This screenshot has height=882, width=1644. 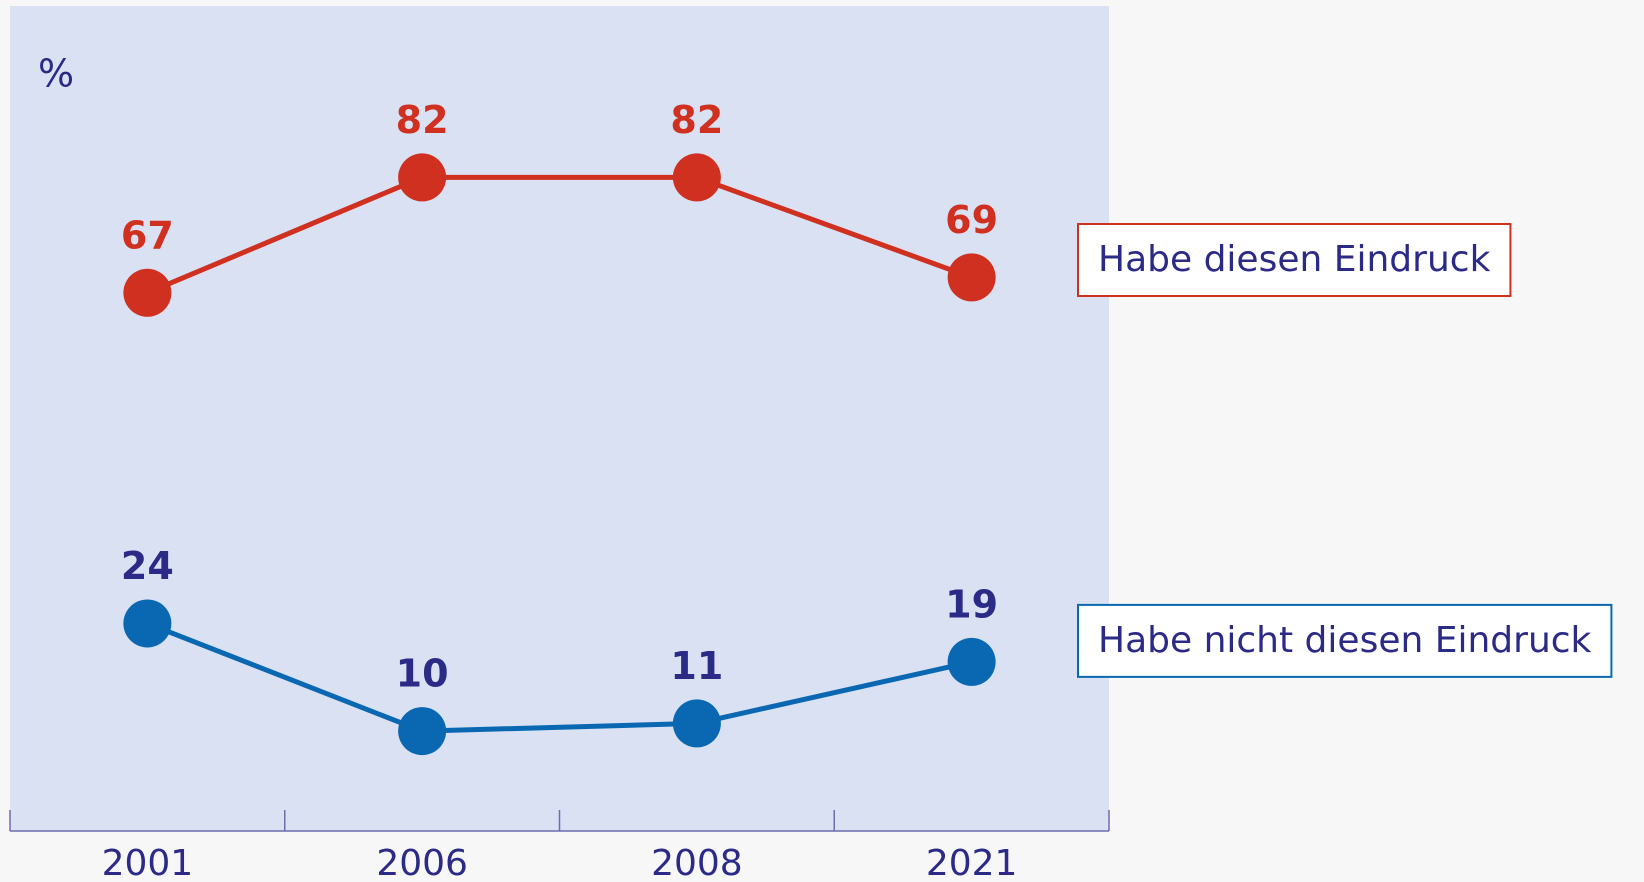 I want to click on x-tick-label: 2008, so click(x=697, y=862).